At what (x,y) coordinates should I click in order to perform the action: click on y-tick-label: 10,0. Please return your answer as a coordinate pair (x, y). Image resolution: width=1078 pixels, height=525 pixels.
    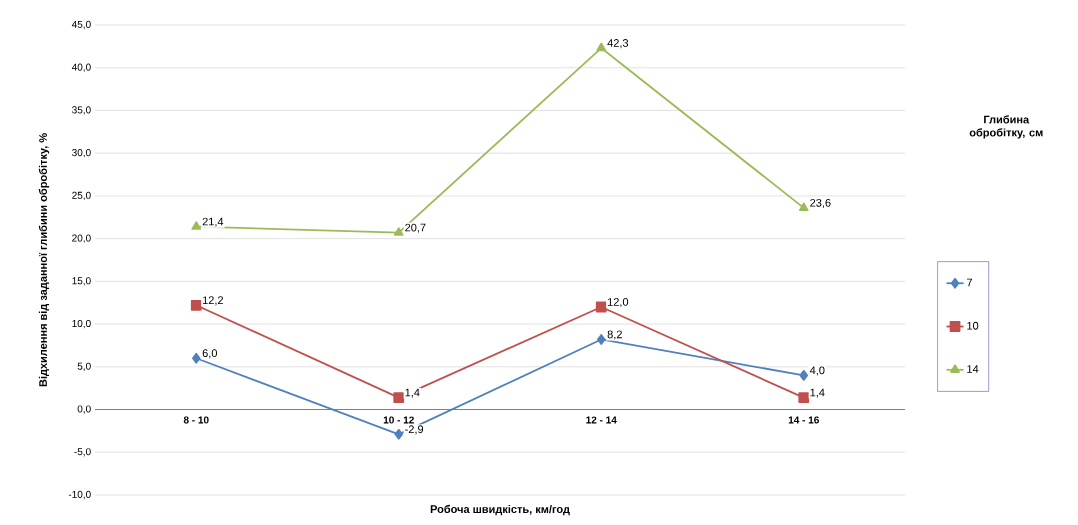
    Looking at the image, I should click on (81, 324).